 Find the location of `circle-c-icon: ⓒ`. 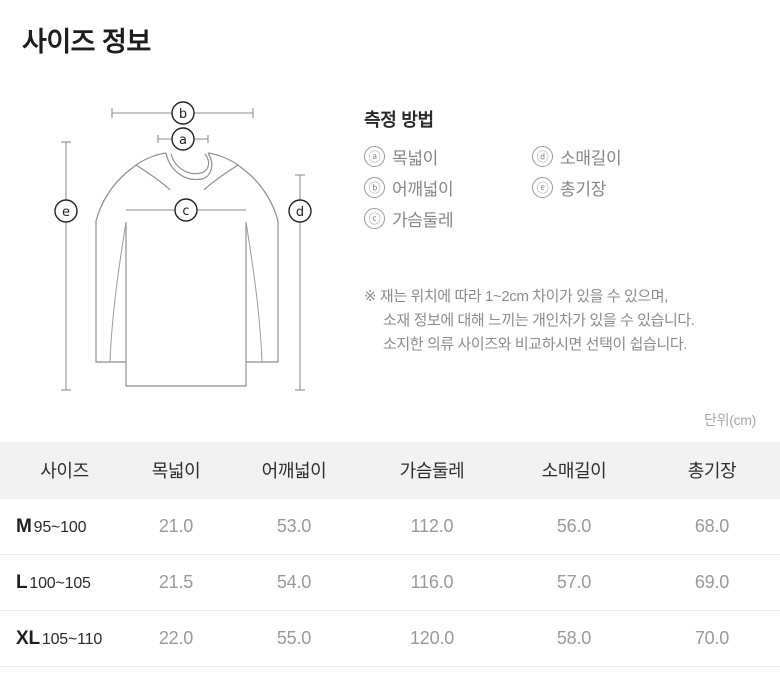

circle-c-icon: ⓒ is located at coordinates (374, 218).